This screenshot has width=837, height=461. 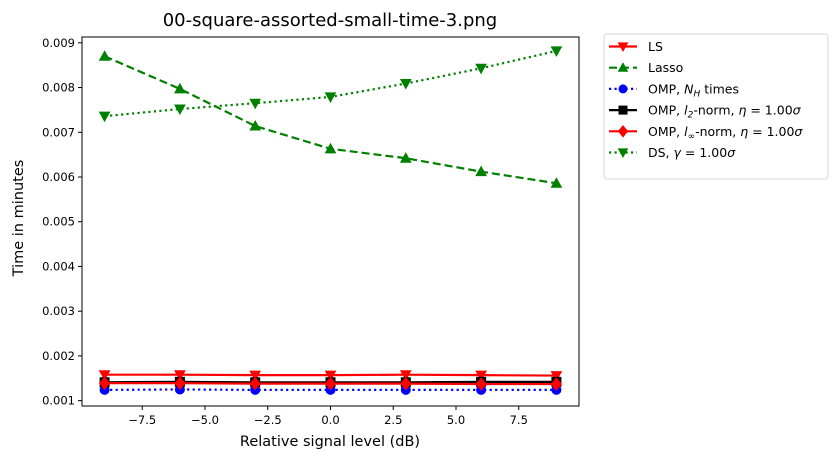 What do you see at coordinates (661, 152) in the screenshot?
I see `legend-text: DS,` at bounding box center [661, 152].